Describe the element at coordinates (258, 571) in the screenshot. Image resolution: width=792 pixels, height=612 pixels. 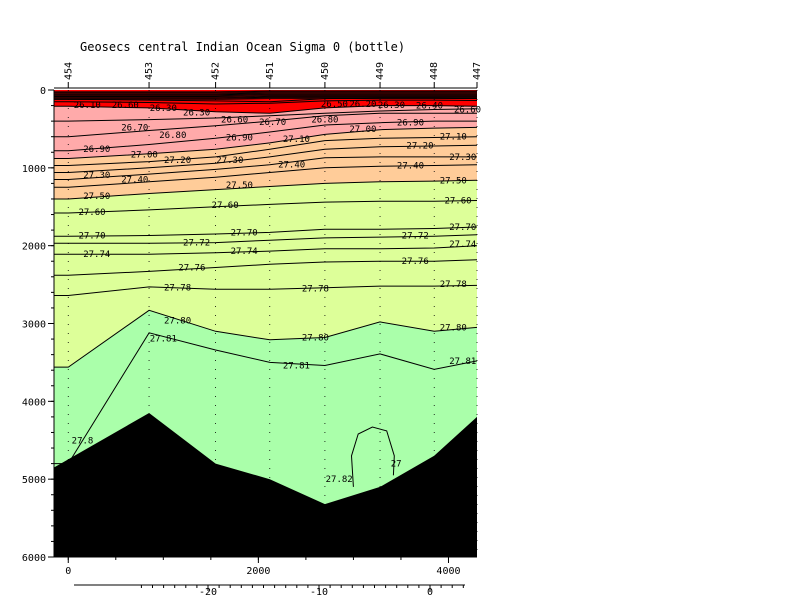
I see `x-tick-label: 2000` at that location.